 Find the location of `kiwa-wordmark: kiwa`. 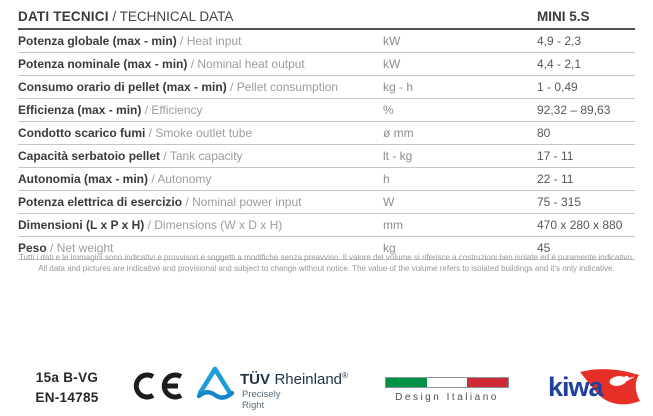

kiwa-wordmark: kiwa is located at coordinates (576, 387).